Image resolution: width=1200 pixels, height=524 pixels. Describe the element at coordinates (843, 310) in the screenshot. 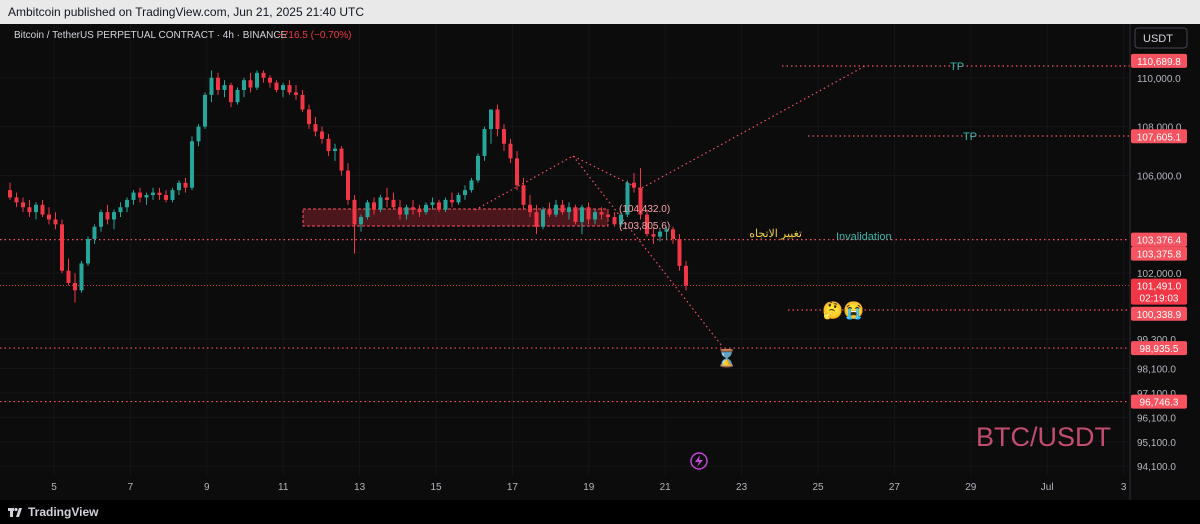

I see `emoji-pair: 🤔😭` at that location.